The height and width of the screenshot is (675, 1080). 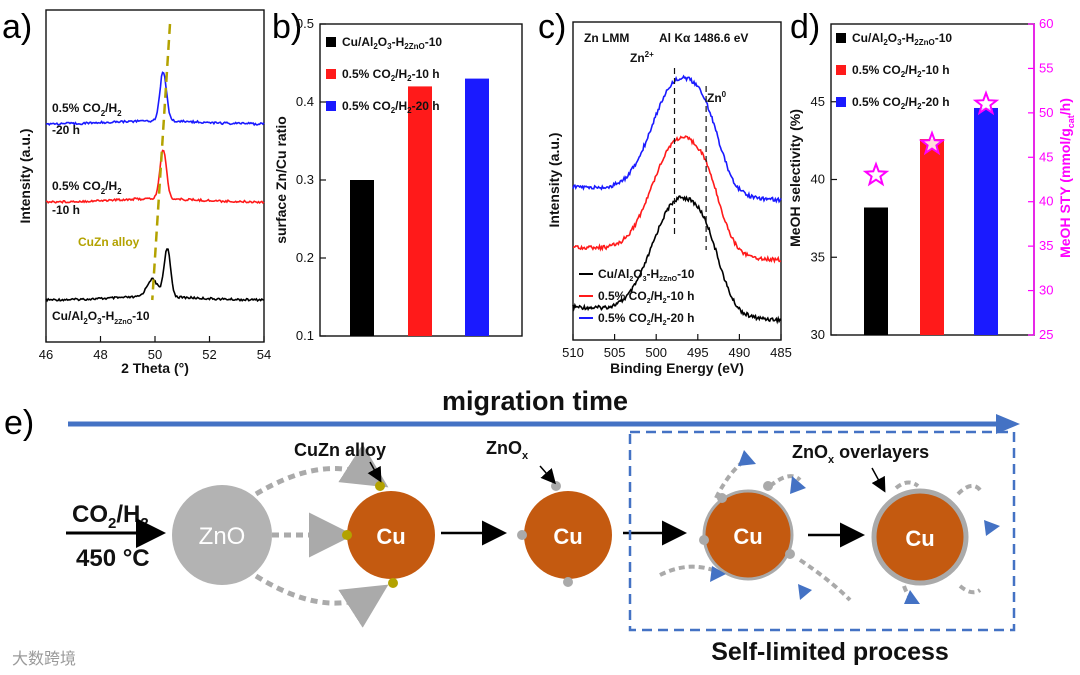 I want to click on panel-b-ytick-label: 0.3, so click(x=305, y=179).